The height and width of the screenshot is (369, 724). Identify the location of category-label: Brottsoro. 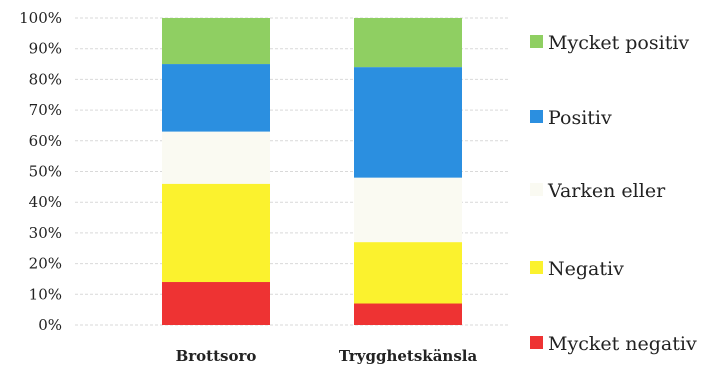
(216, 356).